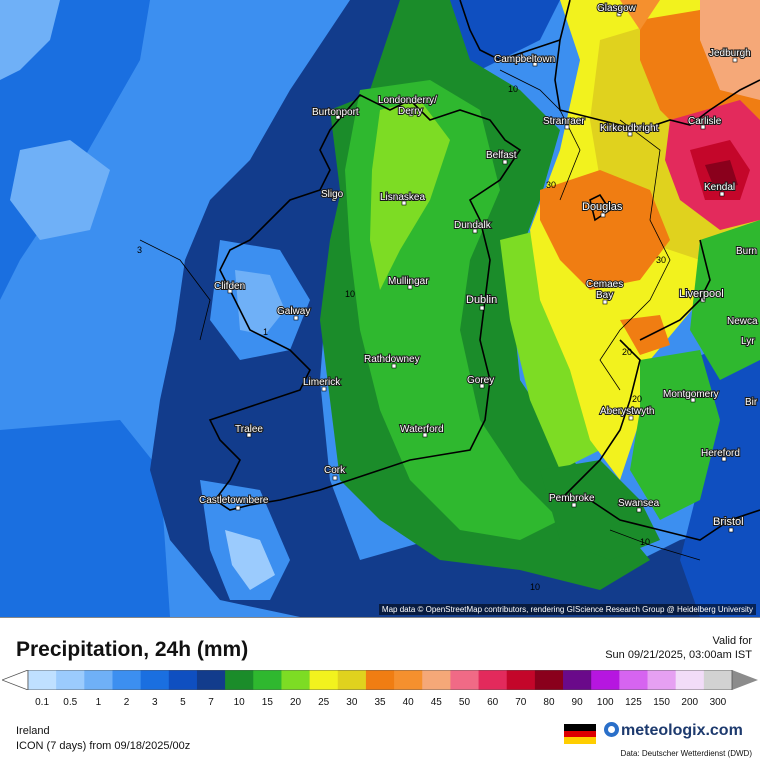 The width and height of the screenshot is (760, 761). Describe the element at coordinates (410, 111) in the screenshot. I see `city-label-derry: Derry` at that location.